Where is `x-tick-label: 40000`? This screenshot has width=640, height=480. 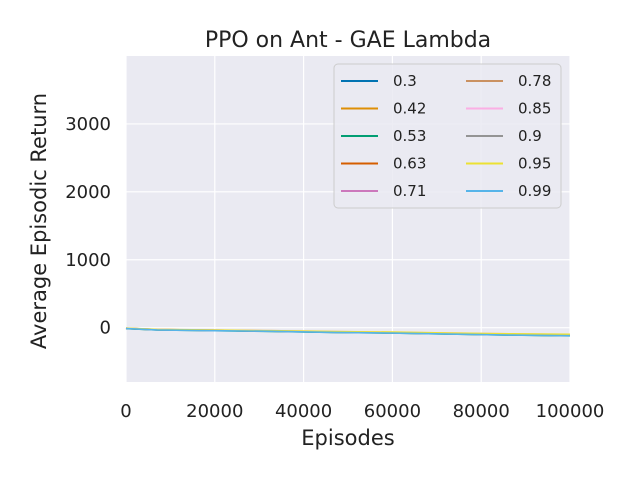 x-tick-label: 40000 is located at coordinates (303, 411).